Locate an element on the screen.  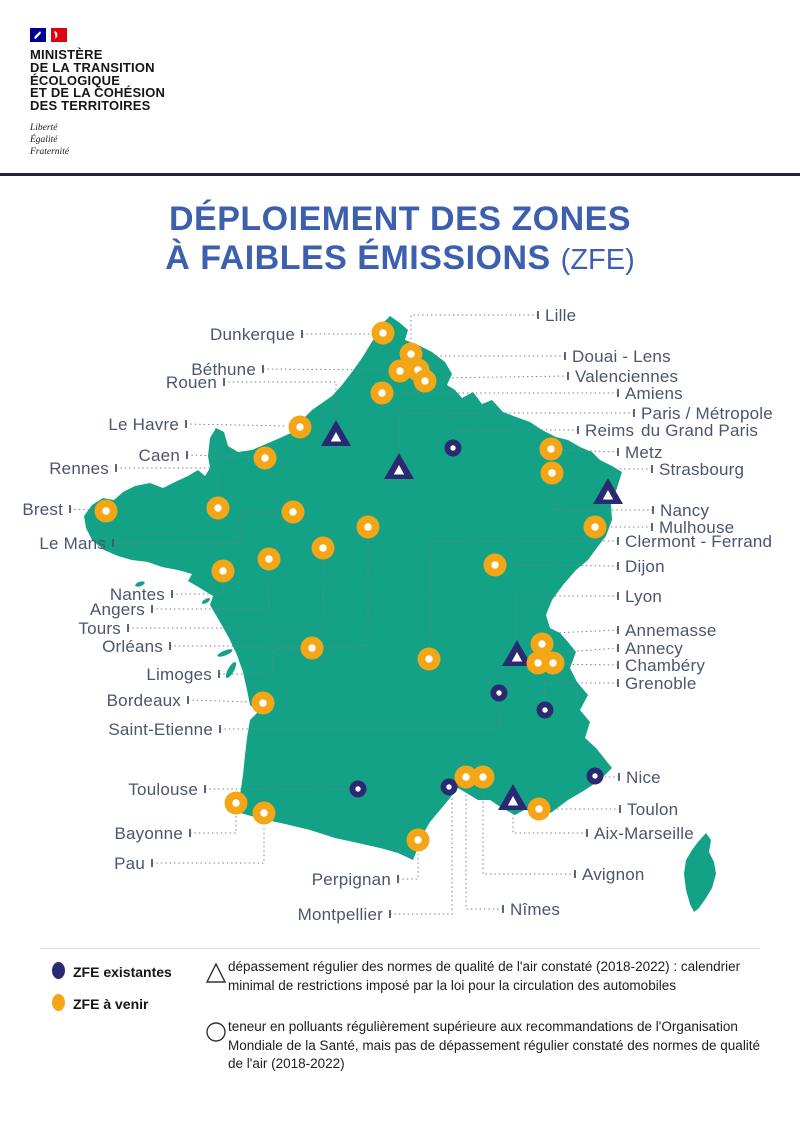
circle-outline-icon is located at coordinates (216, 1032).